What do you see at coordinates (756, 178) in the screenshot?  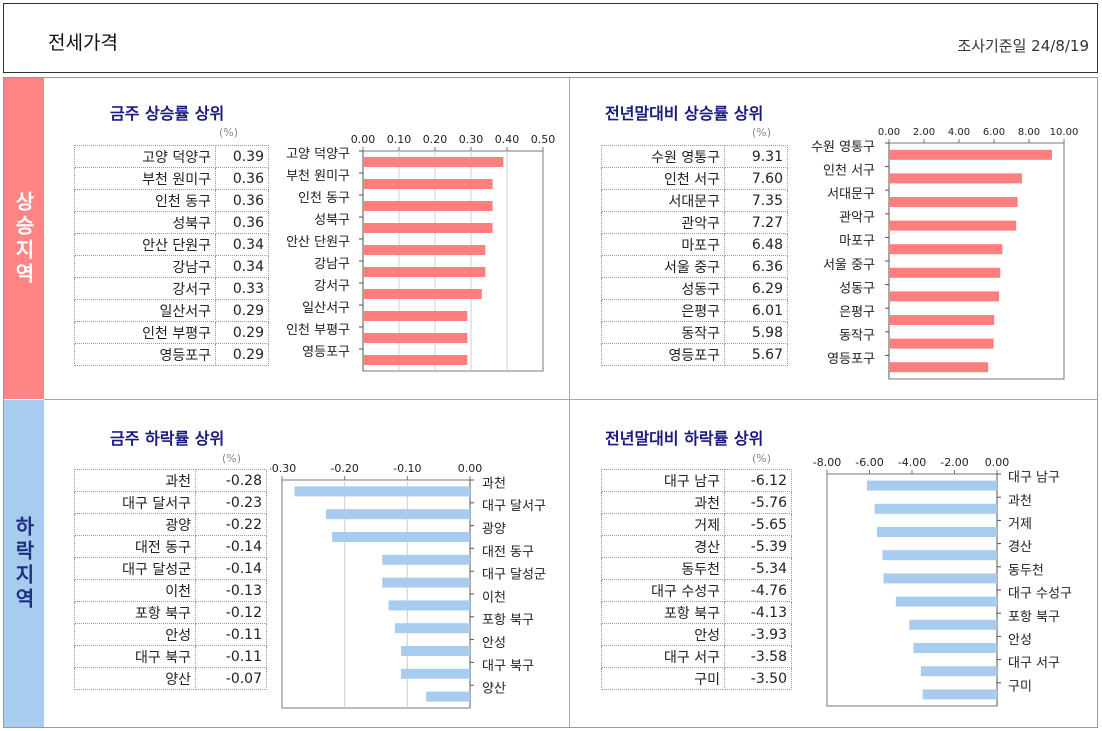 I see `rate-value: 7.60` at bounding box center [756, 178].